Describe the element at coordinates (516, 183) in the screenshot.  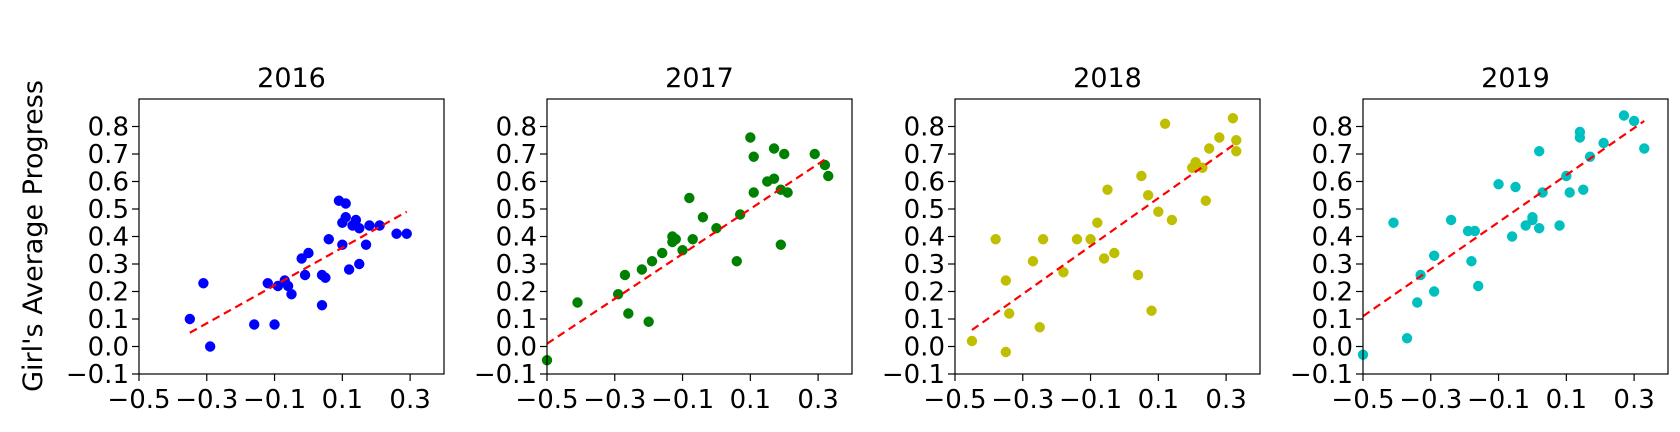
I see `y-tick-label: 0.6` at that location.